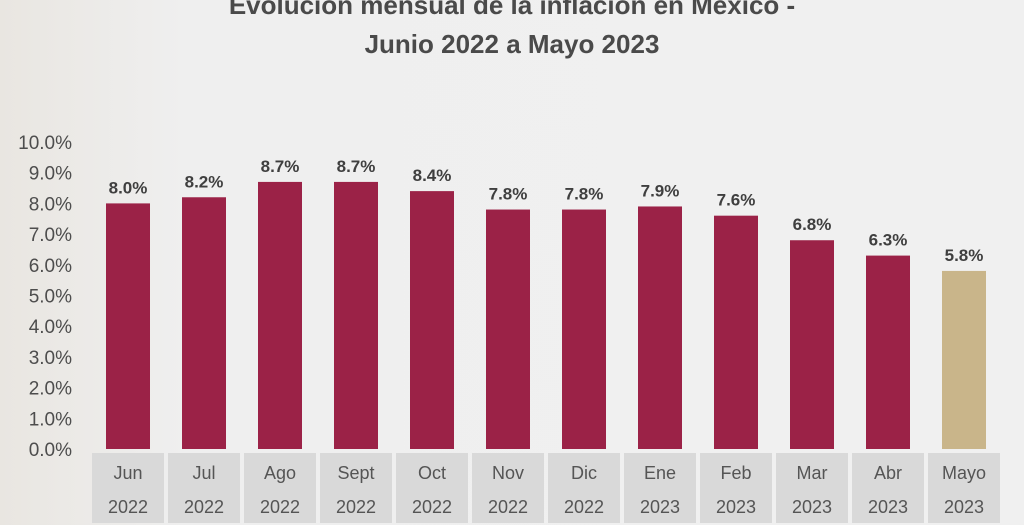  Describe the element at coordinates (50, 358) in the screenshot. I see `y-tick-label: 3.0%` at that location.